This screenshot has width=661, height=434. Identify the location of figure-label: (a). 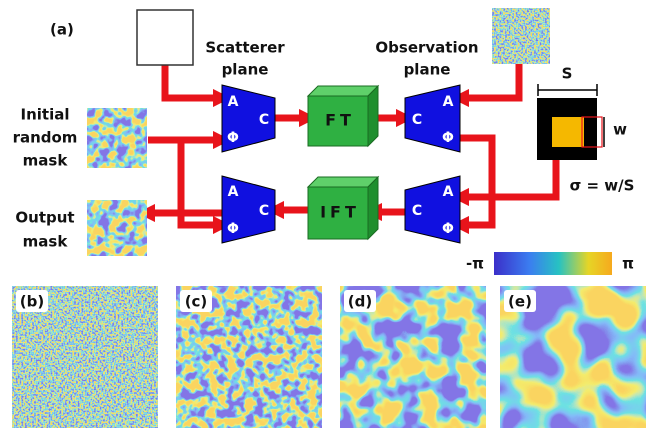
(62, 30).